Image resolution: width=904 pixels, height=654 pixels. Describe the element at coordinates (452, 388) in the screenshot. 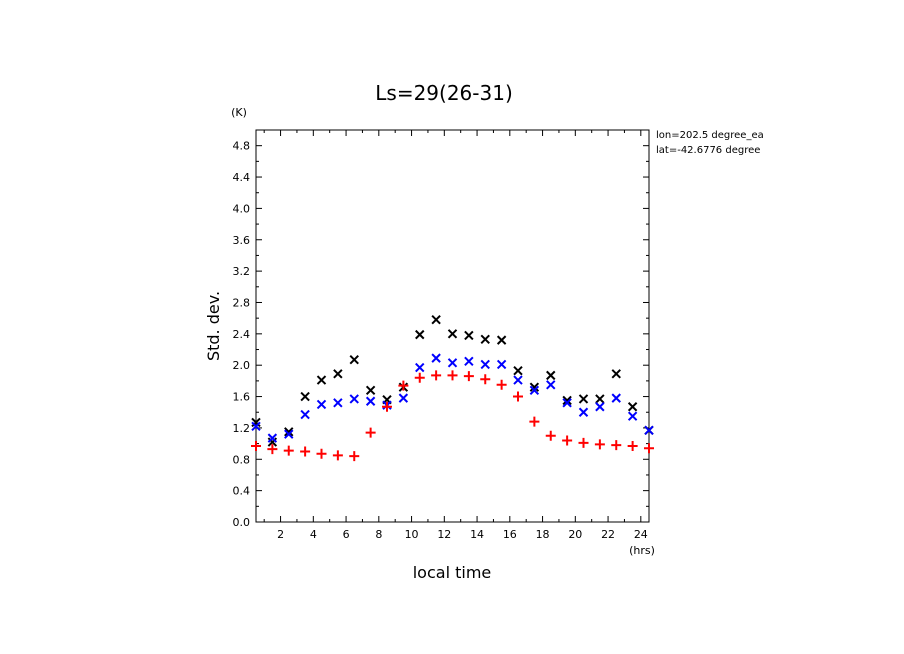

I see `data-points` at that location.